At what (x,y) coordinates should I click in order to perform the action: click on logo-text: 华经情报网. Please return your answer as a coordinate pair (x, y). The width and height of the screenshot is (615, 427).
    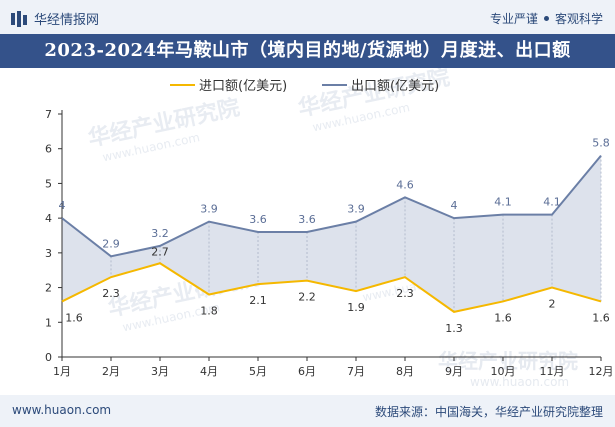
    Looking at the image, I should click on (67, 20).